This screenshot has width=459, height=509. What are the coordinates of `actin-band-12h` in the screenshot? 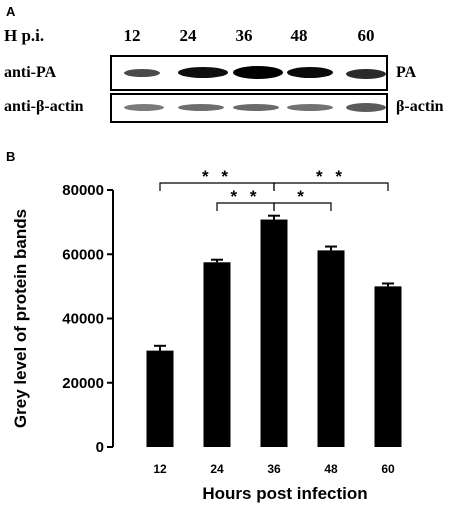 It's located at (144, 107).